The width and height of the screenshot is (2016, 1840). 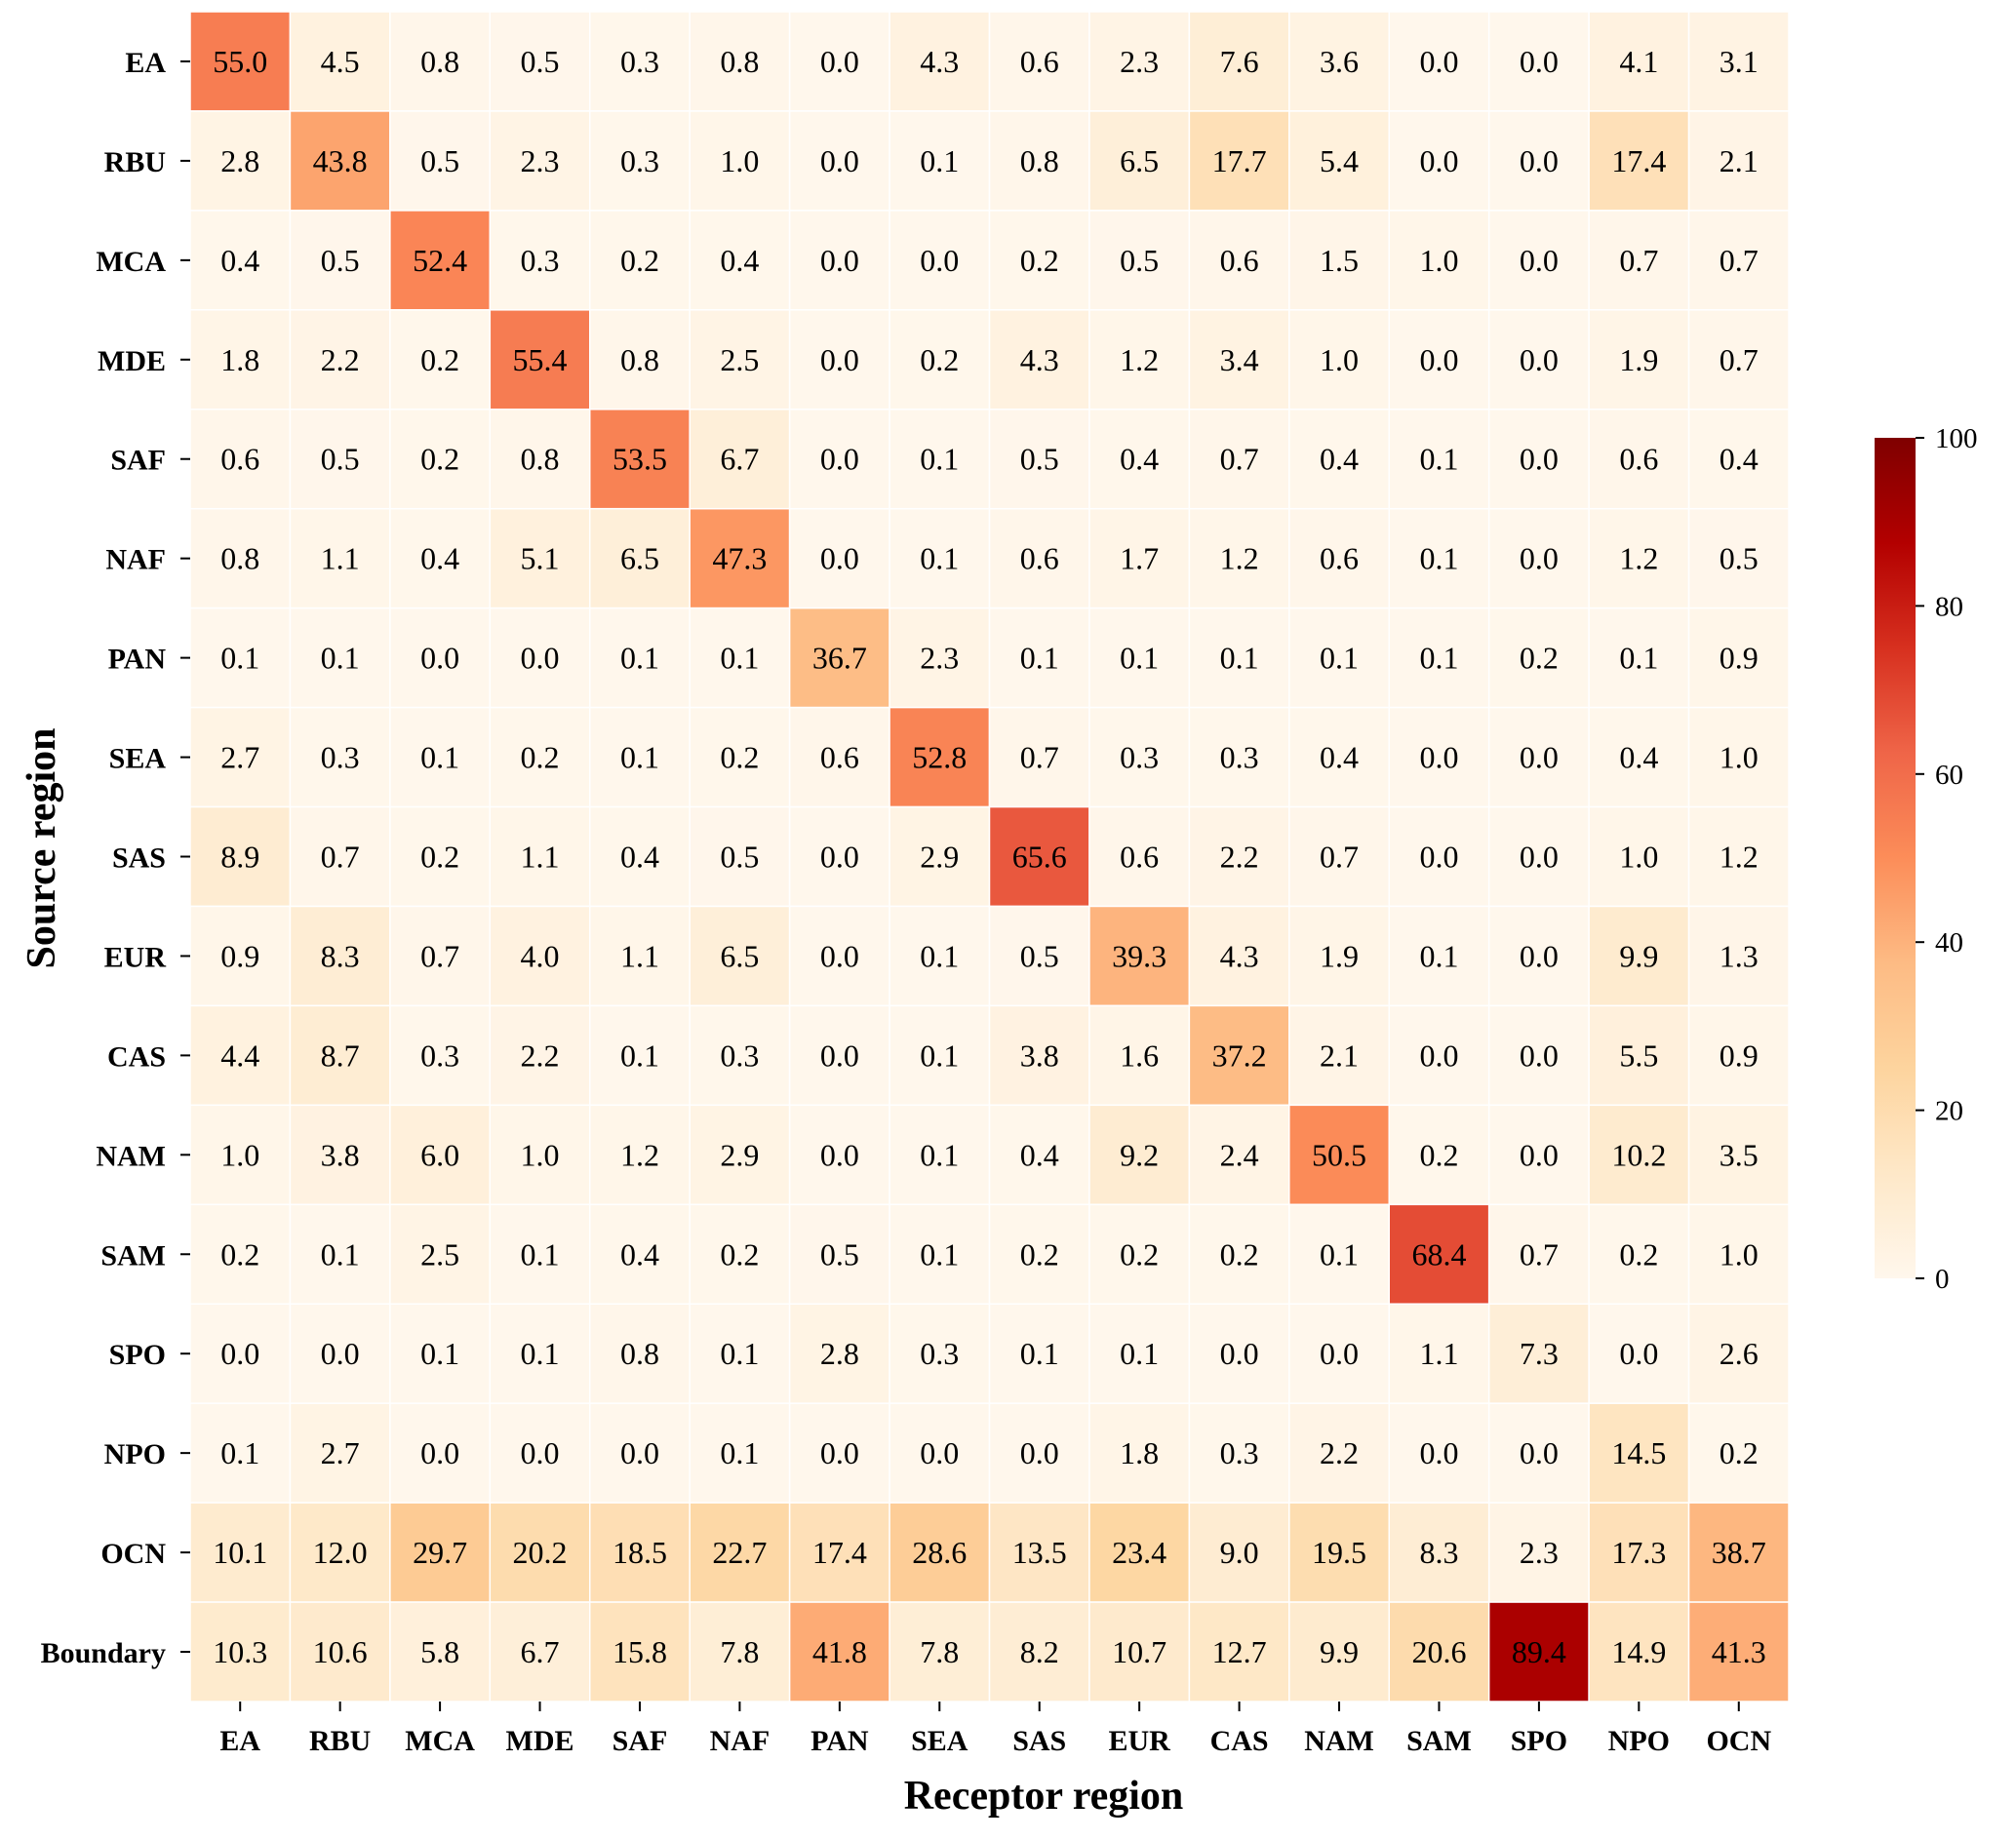 What do you see at coordinates (132, 361) in the screenshot?
I see `y-tick-label: MDE` at bounding box center [132, 361].